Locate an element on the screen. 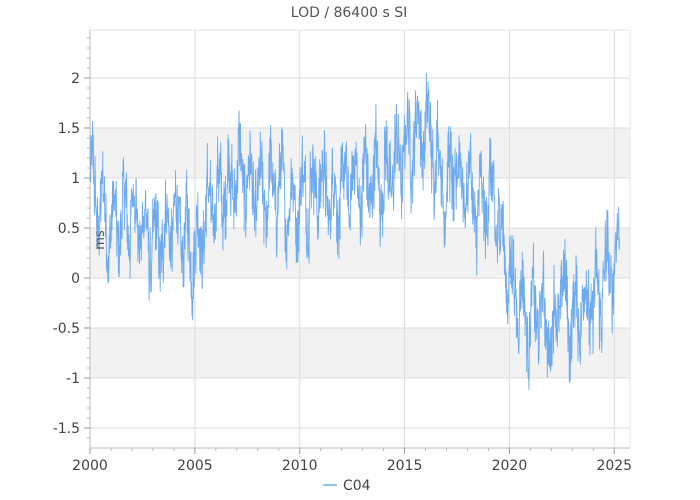 The image size is (700, 500). x-tick-label: 2005 is located at coordinates (195, 466).